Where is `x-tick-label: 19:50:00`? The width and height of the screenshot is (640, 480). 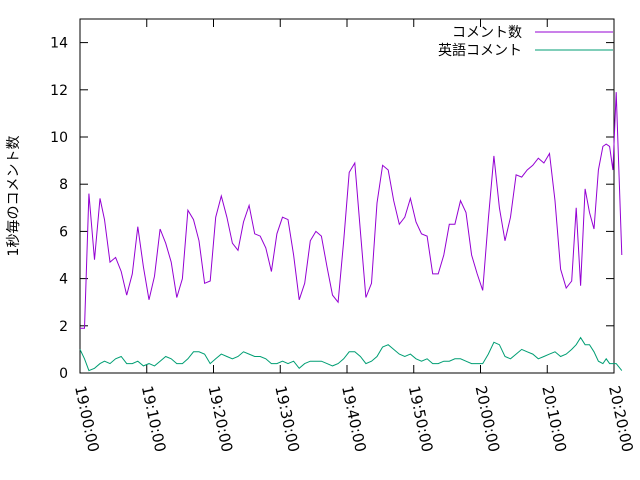
x-tick-label: 19:50:00 is located at coordinates (421, 419).